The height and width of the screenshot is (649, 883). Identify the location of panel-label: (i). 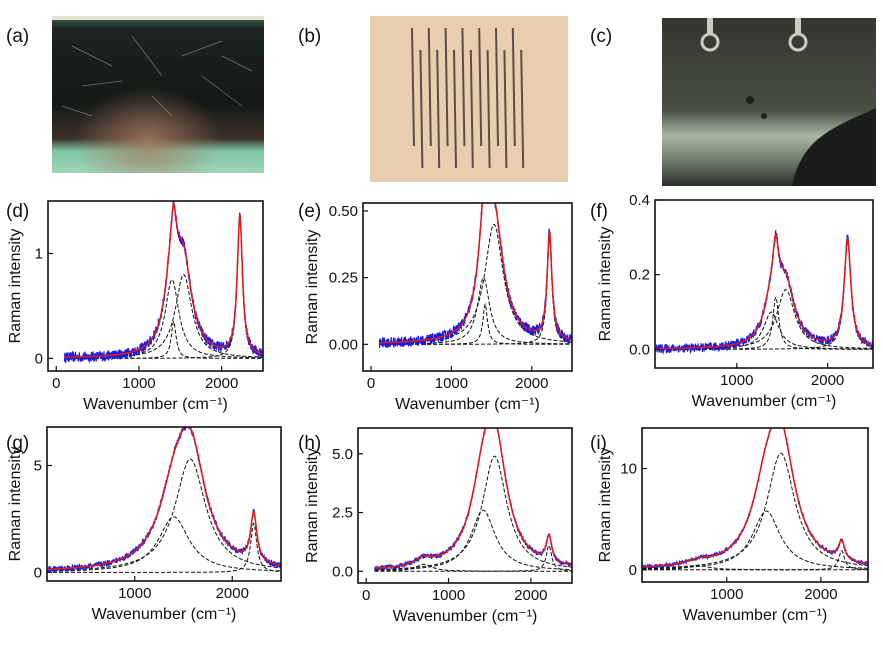
(598, 443).